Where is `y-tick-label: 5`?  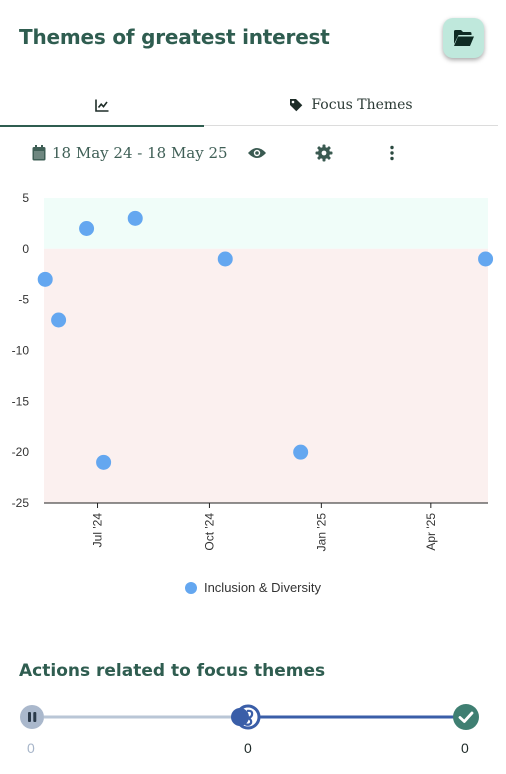 y-tick-label: 5 is located at coordinates (25, 198).